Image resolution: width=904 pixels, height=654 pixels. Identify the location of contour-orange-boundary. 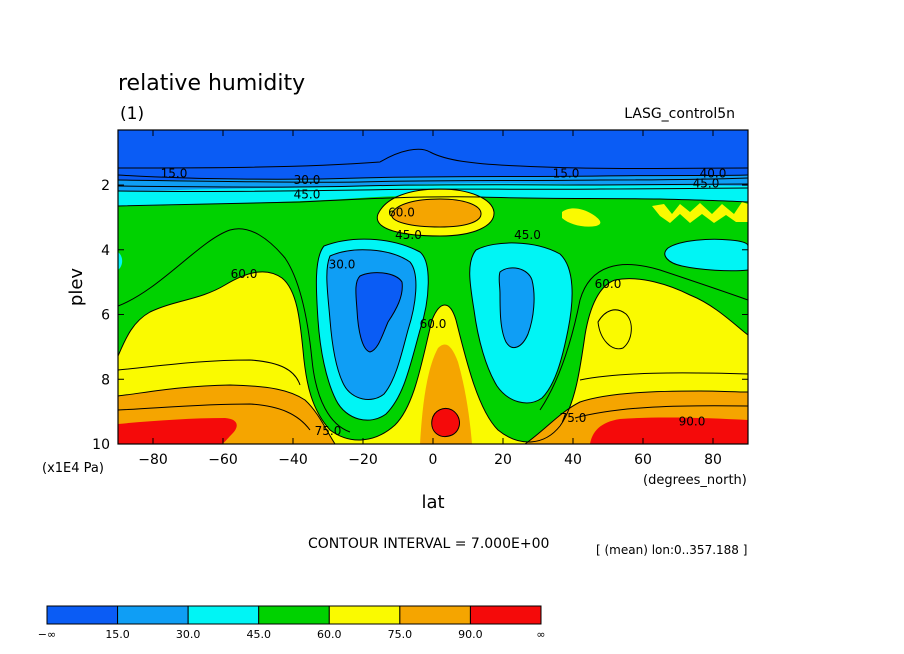
(433, 414).